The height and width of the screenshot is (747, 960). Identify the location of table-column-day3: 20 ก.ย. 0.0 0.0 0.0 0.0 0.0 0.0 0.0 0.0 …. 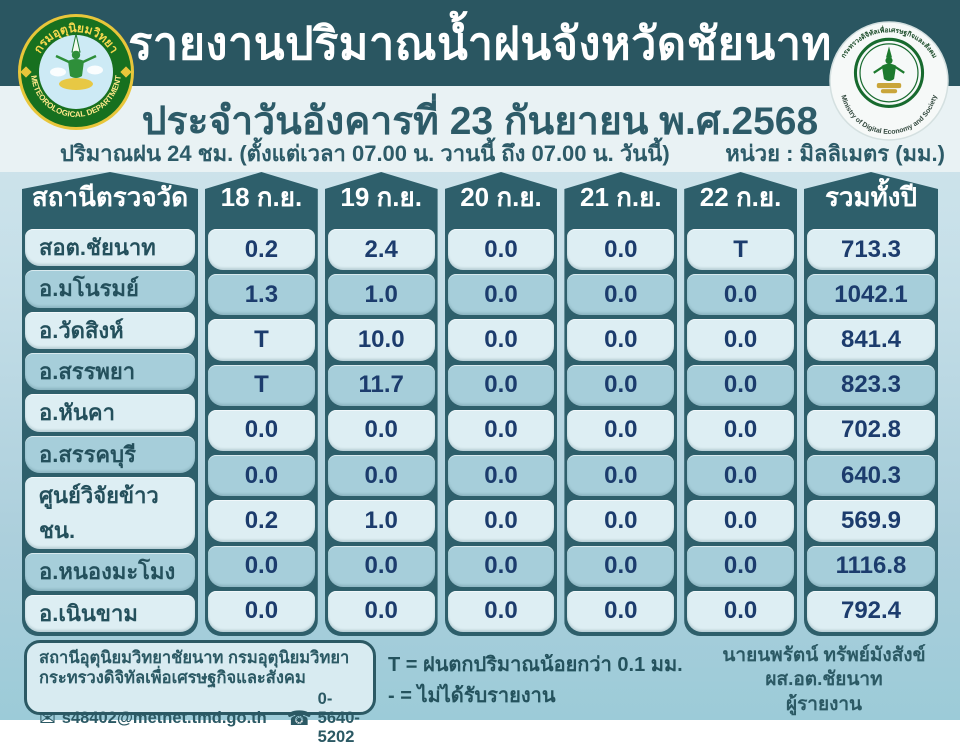
(501, 404).